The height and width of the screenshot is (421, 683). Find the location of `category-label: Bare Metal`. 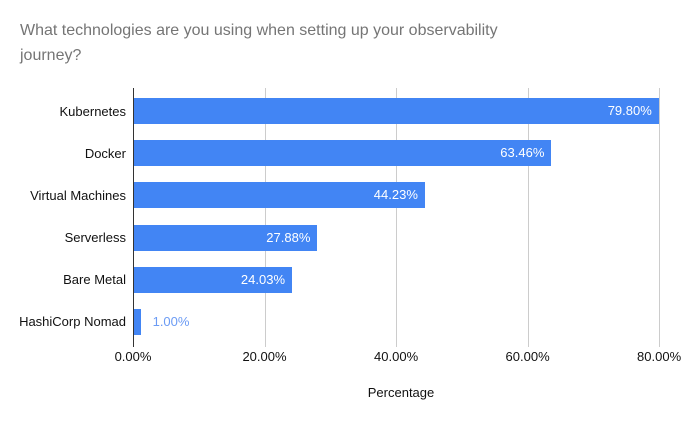

category-label: Bare Metal is located at coordinates (94, 280).